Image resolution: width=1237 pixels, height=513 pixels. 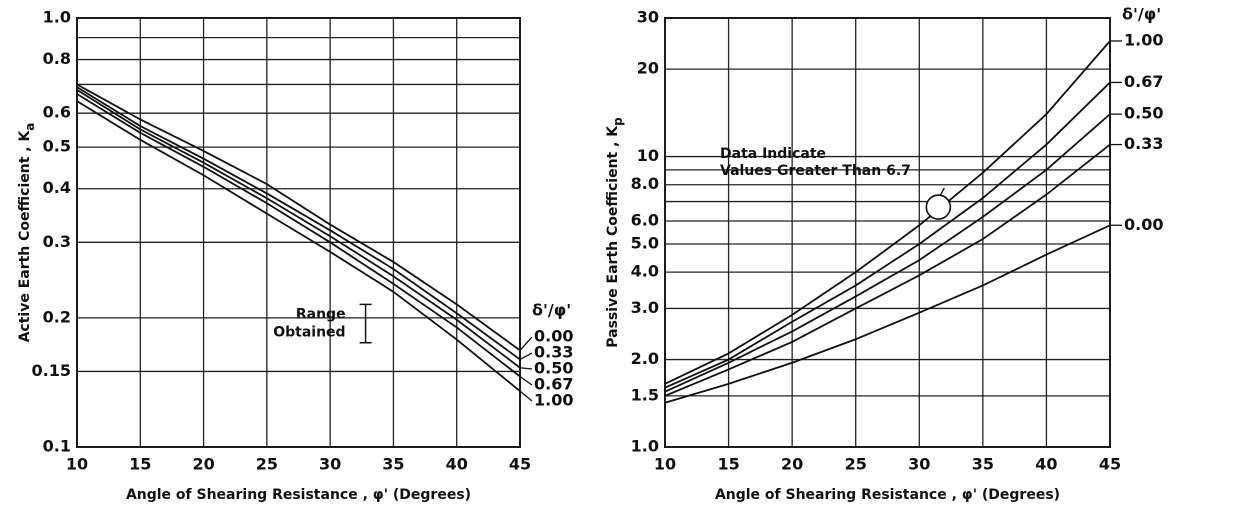 What do you see at coordinates (321, 315) in the screenshot?
I see `range-label: Range` at bounding box center [321, 315].